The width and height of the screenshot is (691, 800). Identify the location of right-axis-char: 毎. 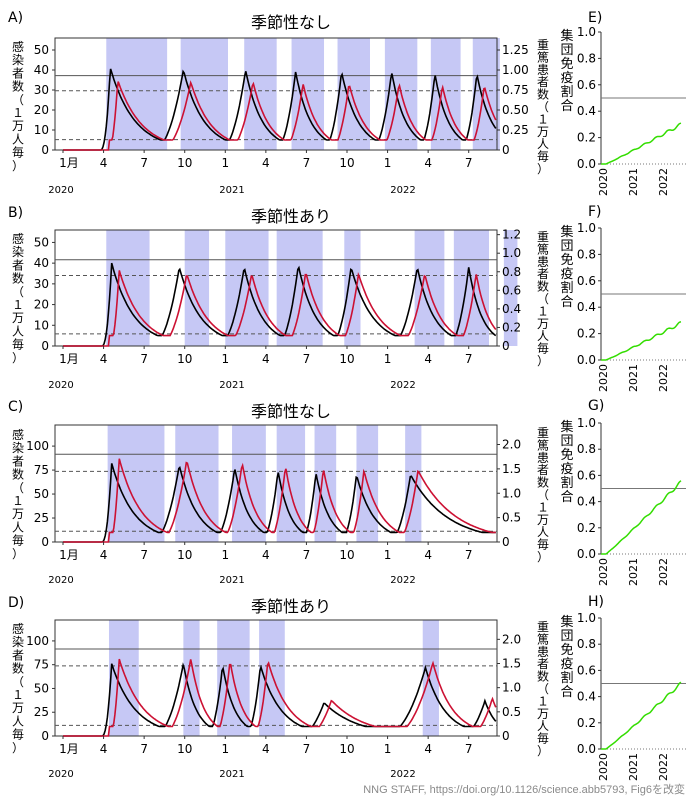
(543, 544).